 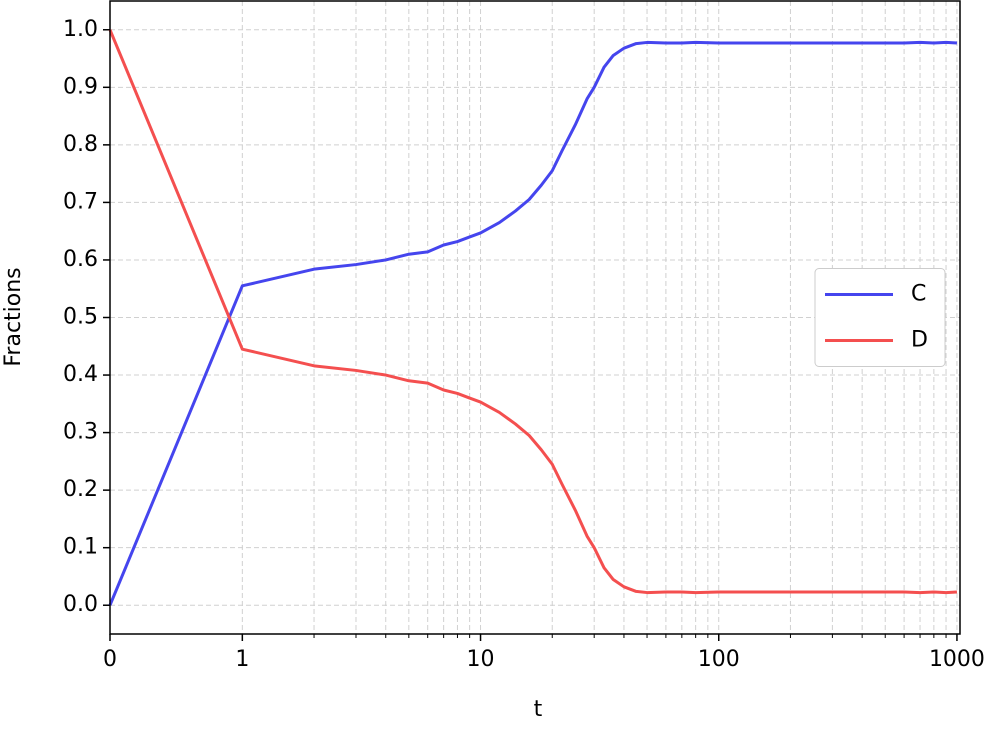 I want to click on y-tick-label: 0.9, so click(x=80, y=86).